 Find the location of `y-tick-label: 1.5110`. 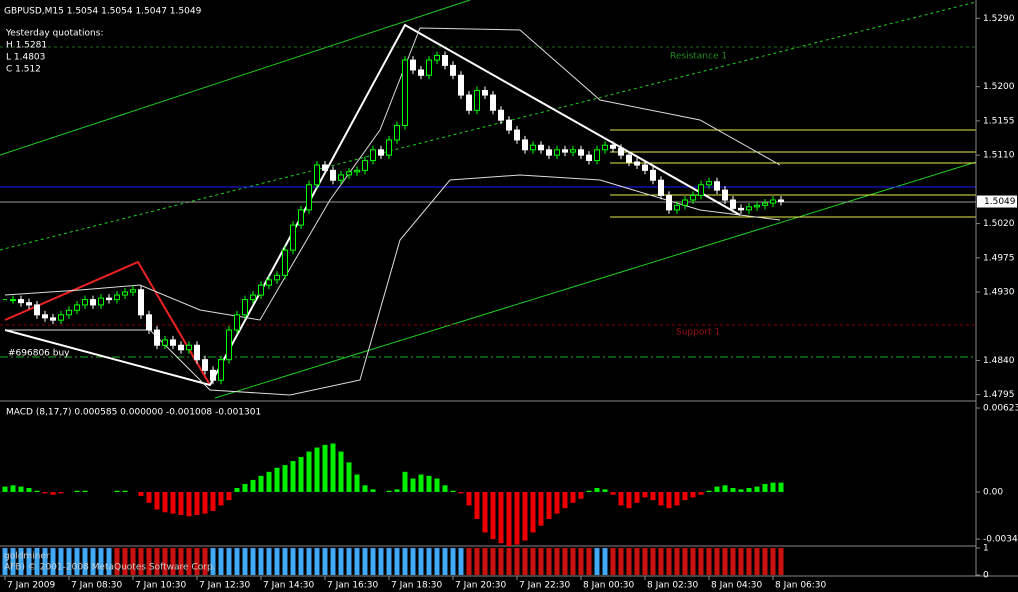

y-tick-label: 1.5110 is located at coordinates (999, 156).